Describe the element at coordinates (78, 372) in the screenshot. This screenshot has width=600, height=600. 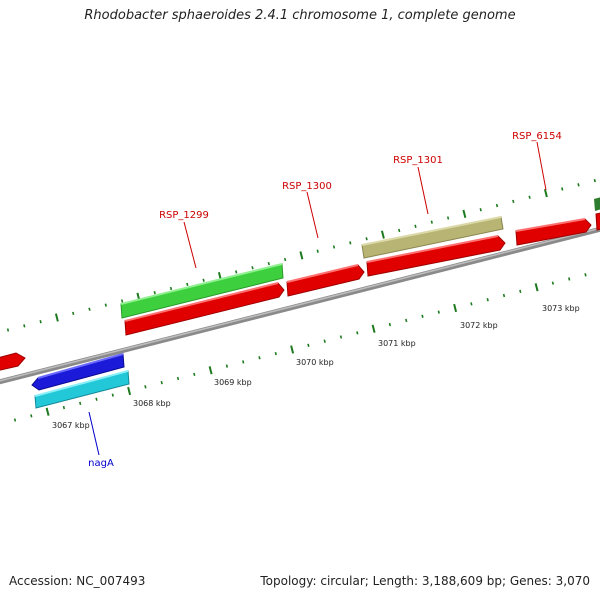
I see `feature-reverse-blue` at that location.